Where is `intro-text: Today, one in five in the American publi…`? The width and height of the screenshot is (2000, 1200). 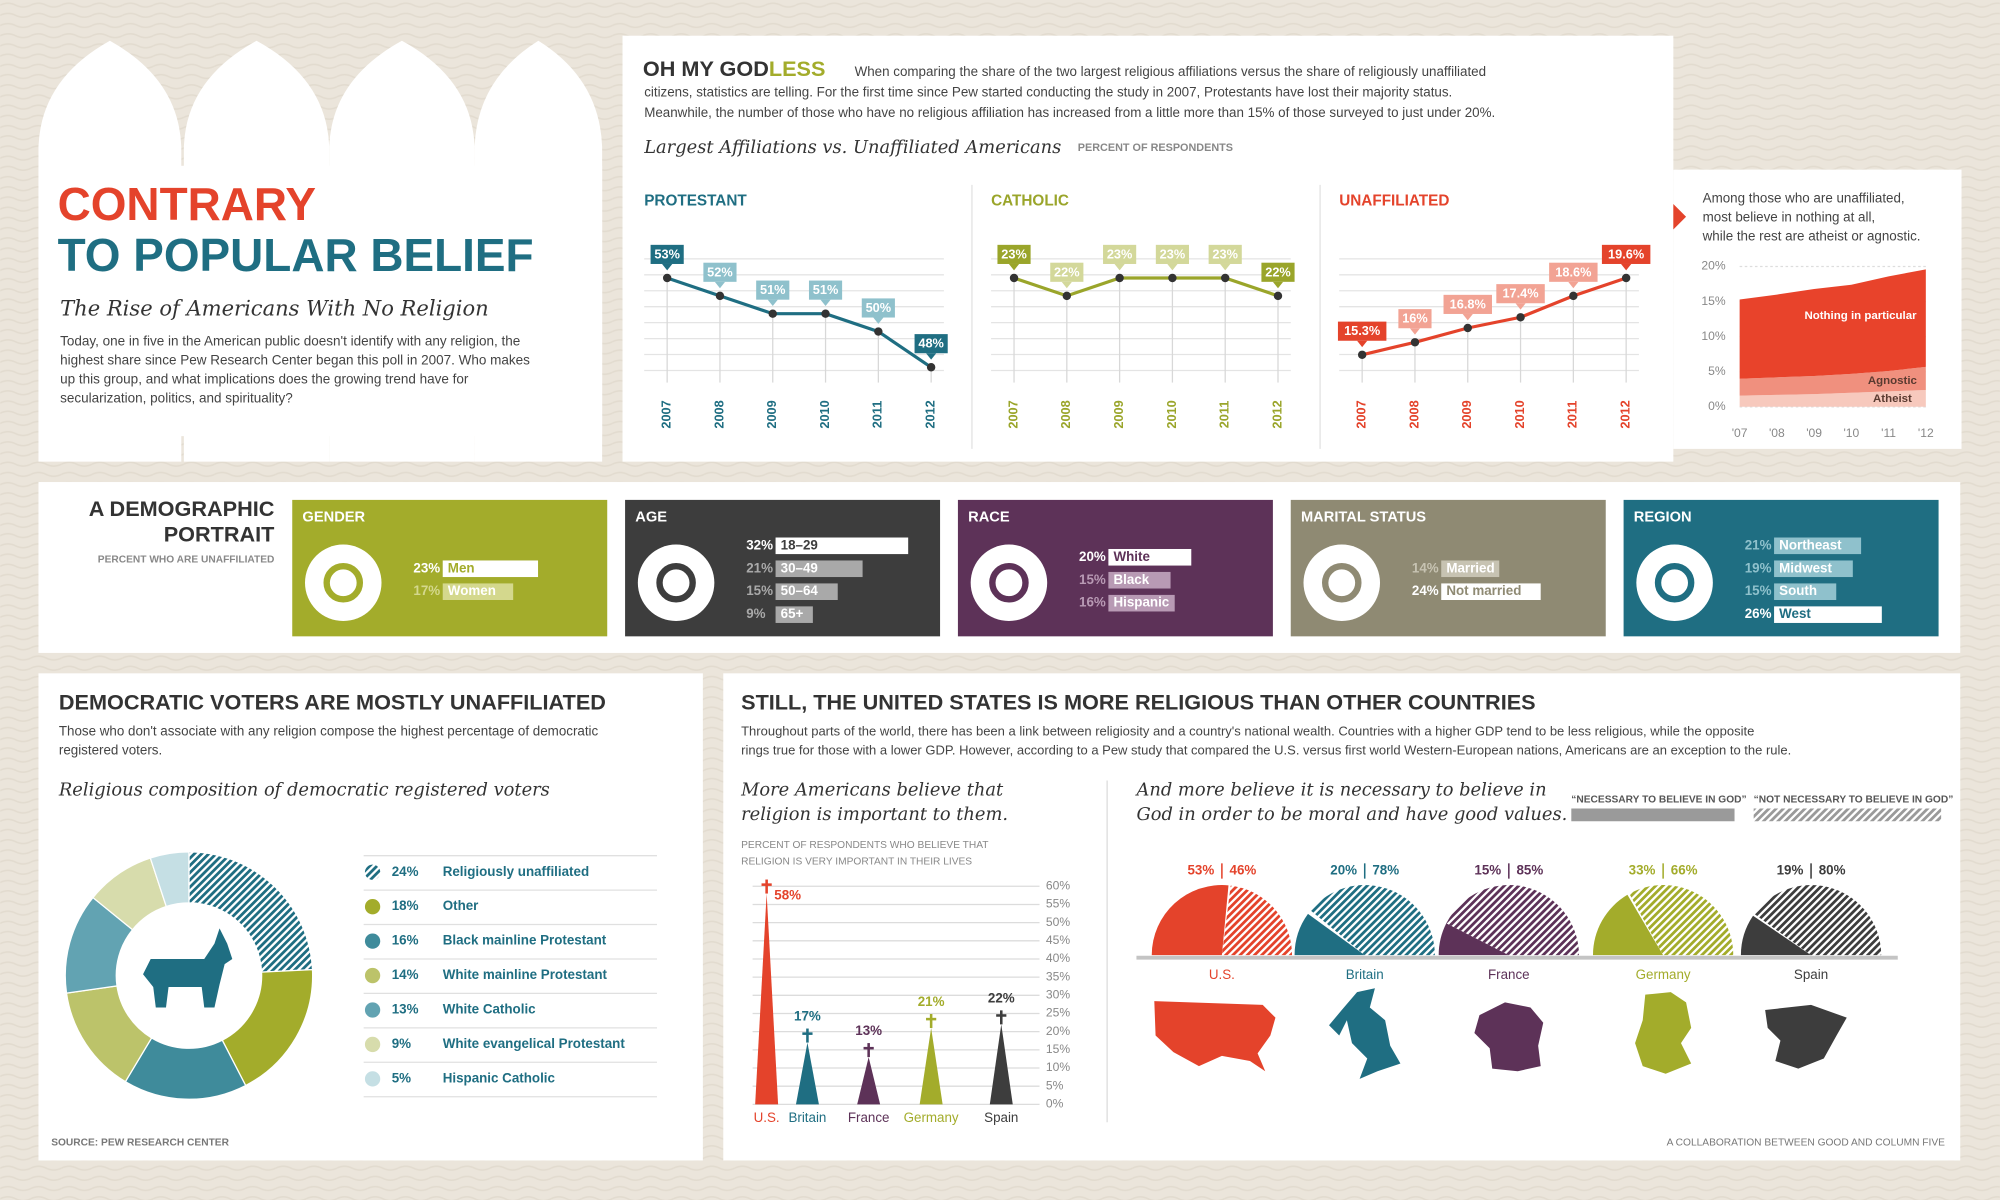 intro-text: Today, one in five in the American publi… is located at coordinates (290, 340).